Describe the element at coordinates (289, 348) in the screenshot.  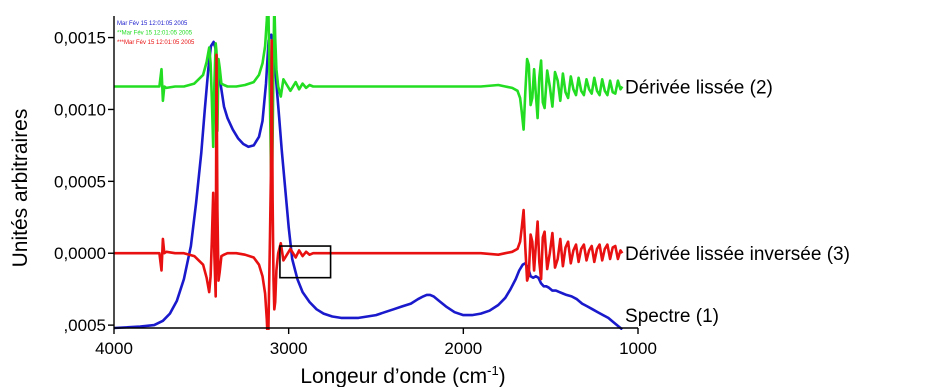
I see `x-tick-label: 3000` at that location.